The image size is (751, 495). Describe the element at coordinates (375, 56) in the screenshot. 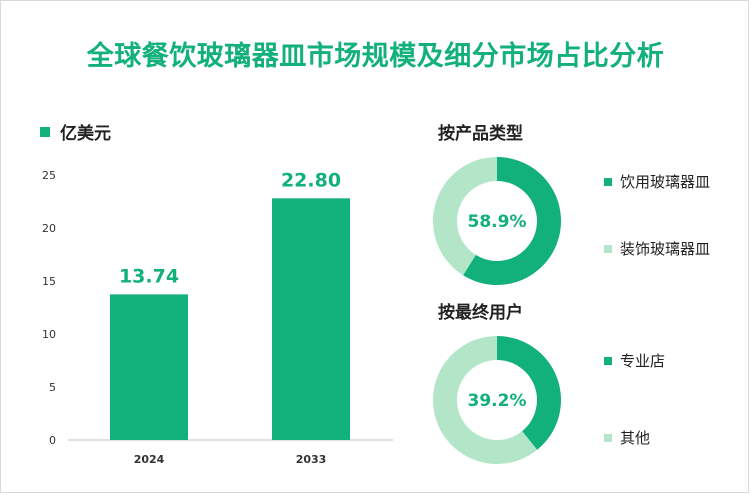

I see `page-title: 全球餐饮玻璃器皿市场规模及细分市场占比分析` at that location.